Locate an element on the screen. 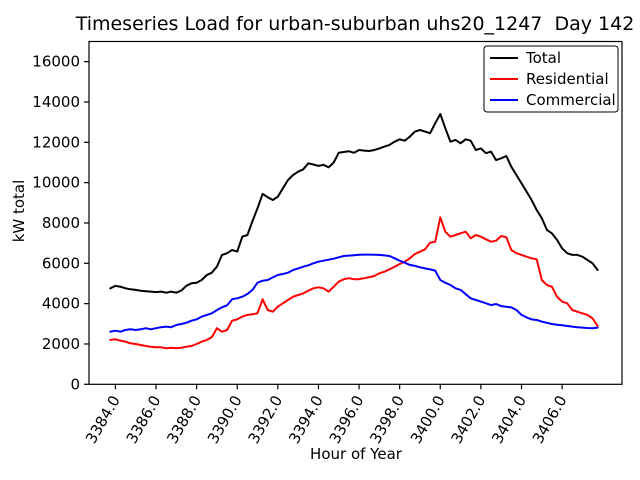 The width and height of the screenshot is (640, 480). y-axis-tick-label: 16000 is located at coordinates (56, 62).